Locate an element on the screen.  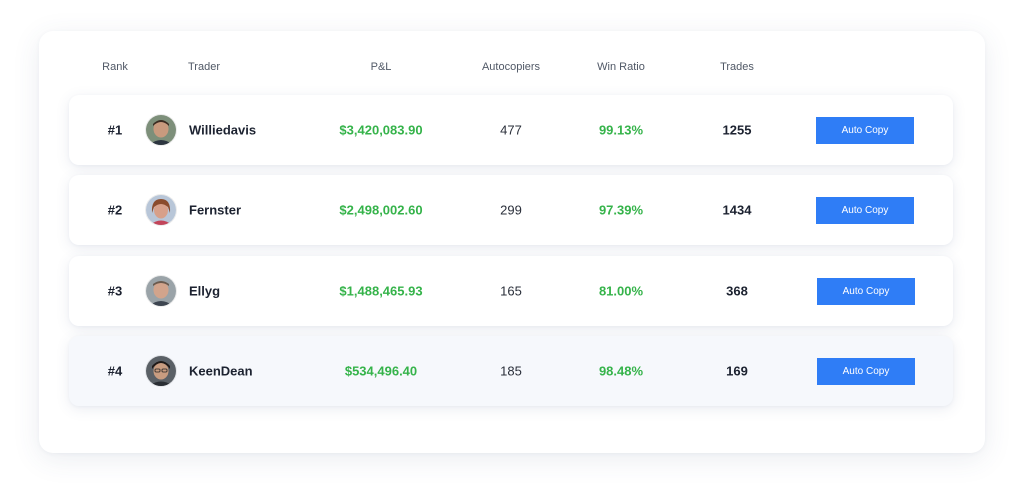
autocopiers-cell: 299 is located at coordinates (511, 210).